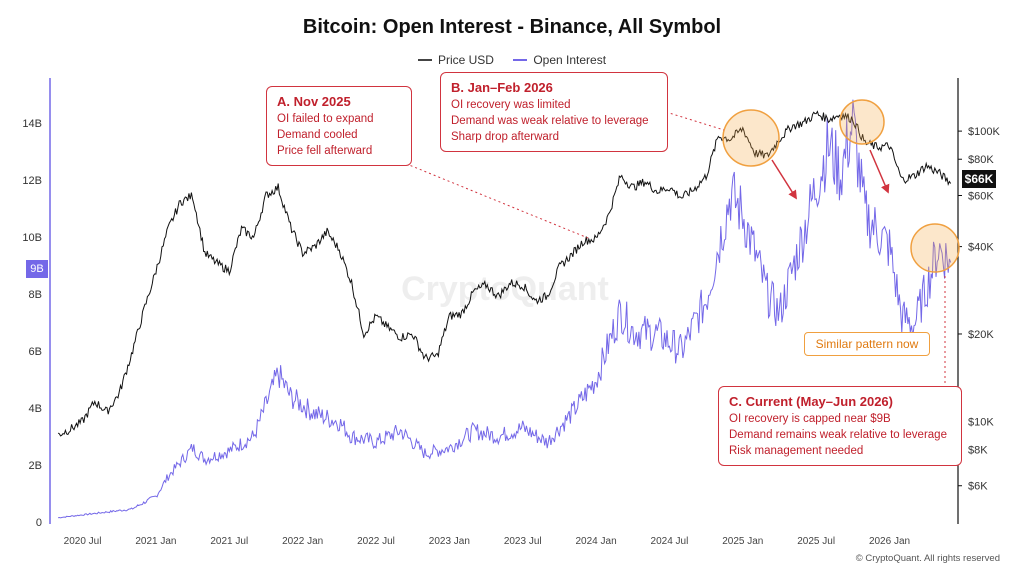 The image size is (1024, 576). What do you see at coordinates (670, 541) in the screenshot?
I see `x-tick-label: 2024 Jul` at bounding box center [670, 541].